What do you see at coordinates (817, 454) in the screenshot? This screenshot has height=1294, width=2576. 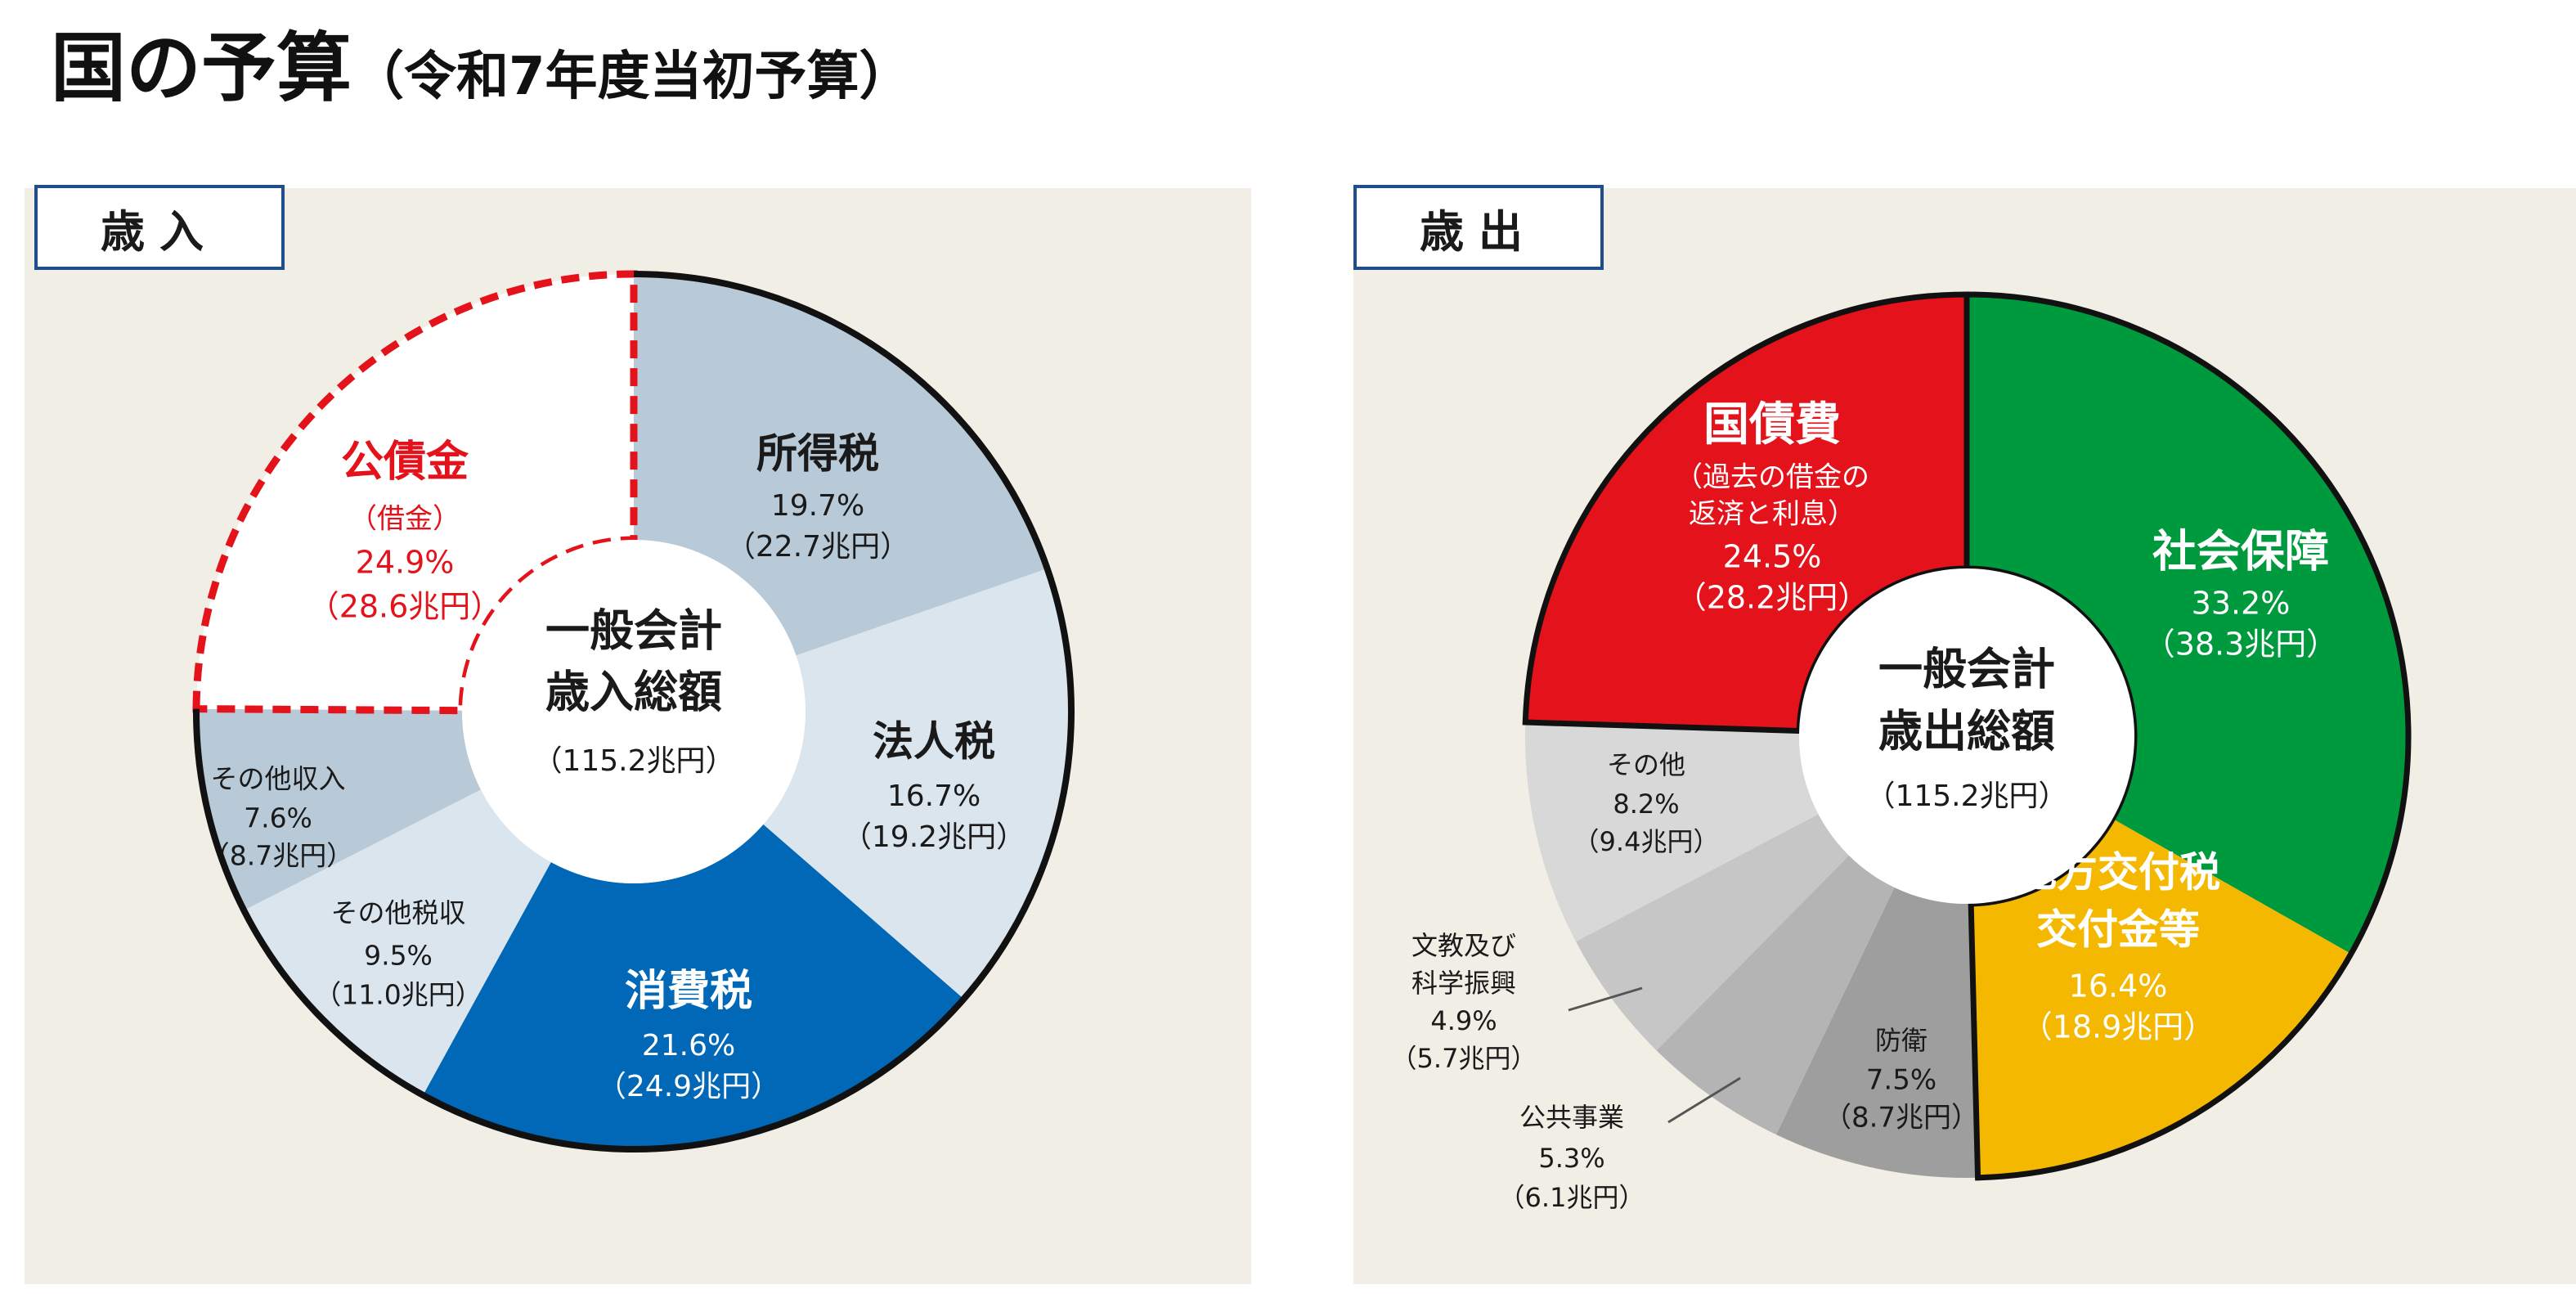 I see `slice-label-name: 所得税` at bounding box center [817, 454].